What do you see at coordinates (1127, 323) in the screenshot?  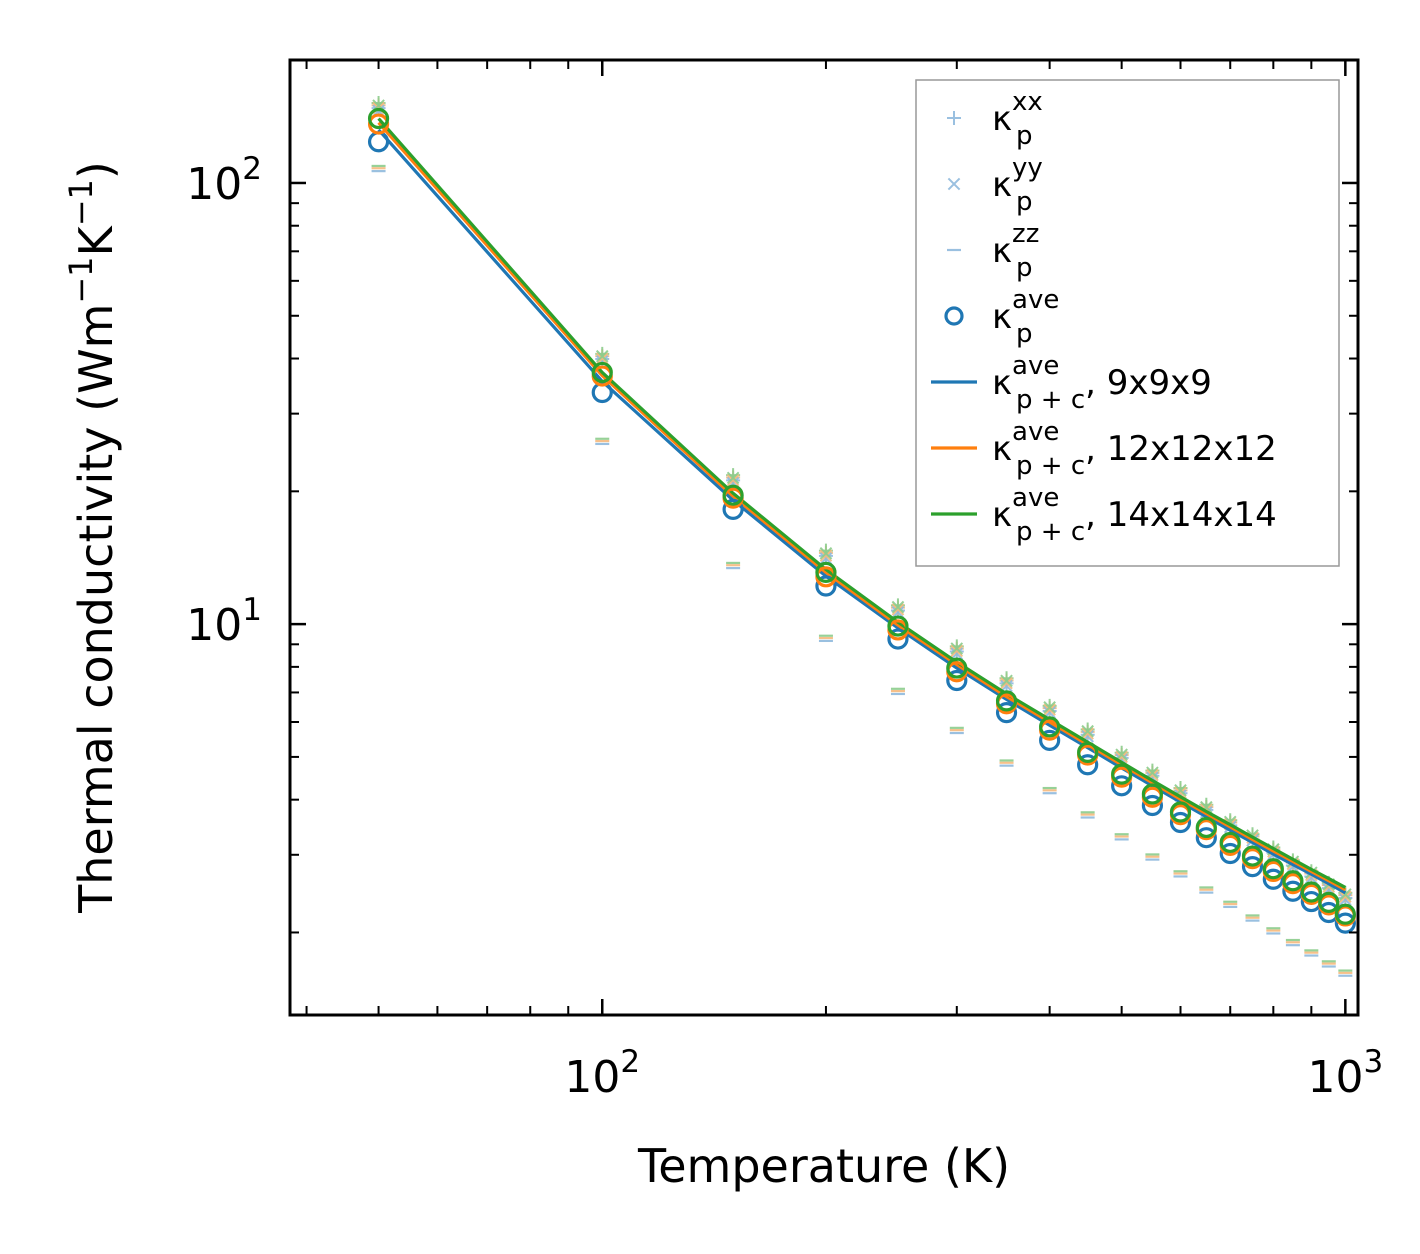 I see `legend-box` at bounding box center [1127, 323].